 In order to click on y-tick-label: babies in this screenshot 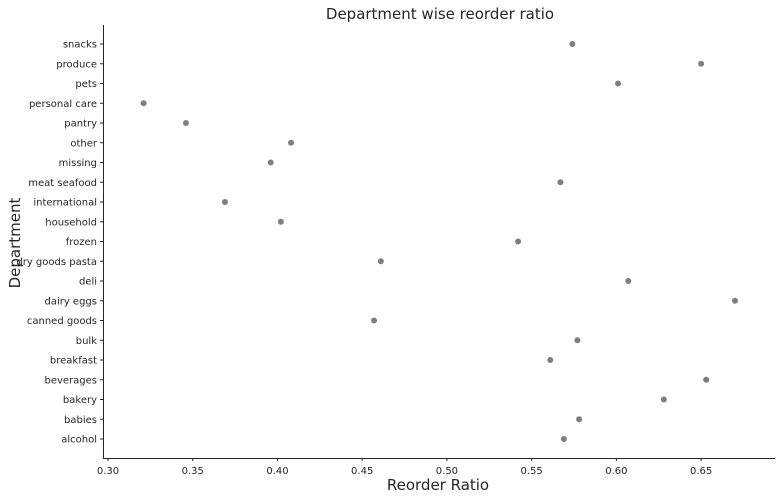, I will do `click(80, 420)`.